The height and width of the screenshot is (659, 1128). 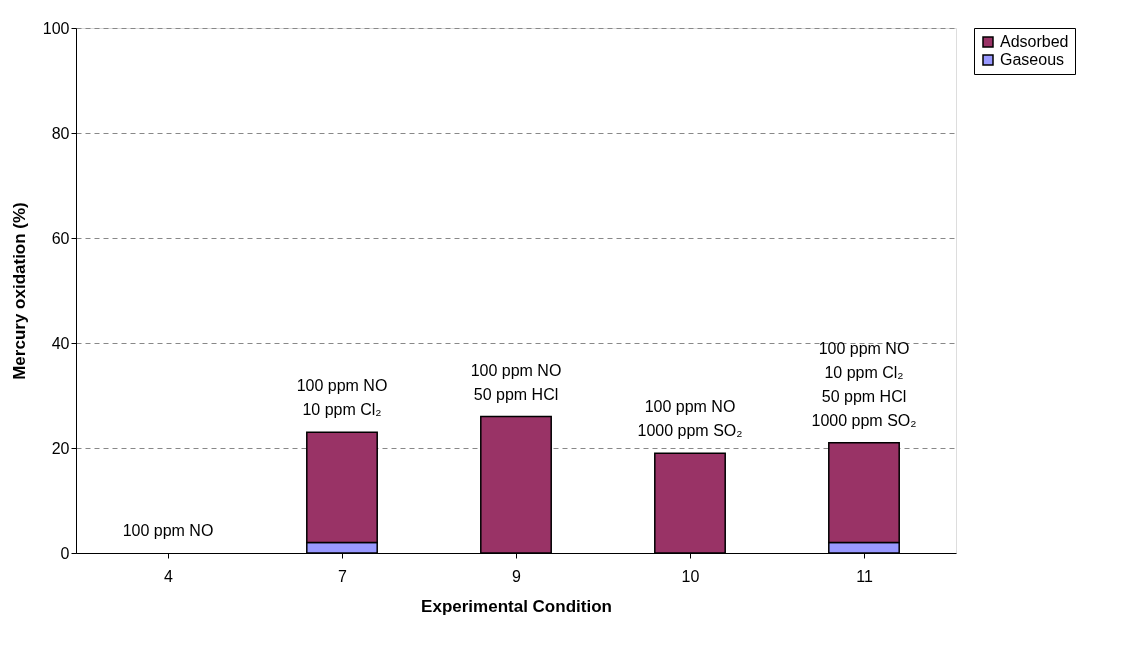 I want to click on text: 100 ppm NO 10 ppm Cl₂, so click(x=342, y=398).